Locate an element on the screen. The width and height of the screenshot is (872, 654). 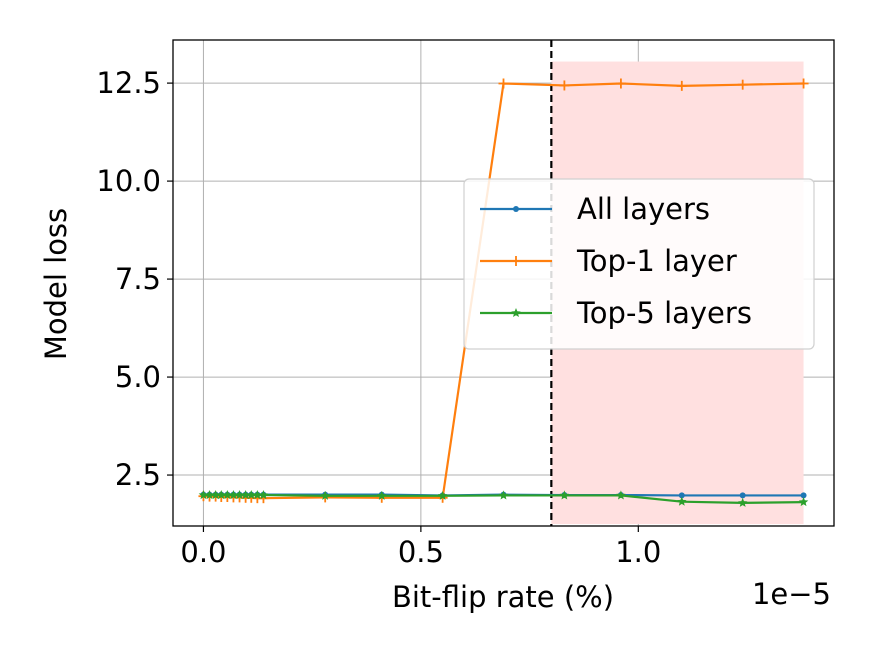
y-tick-label: 10.0 is located at coordinates (128, 181).